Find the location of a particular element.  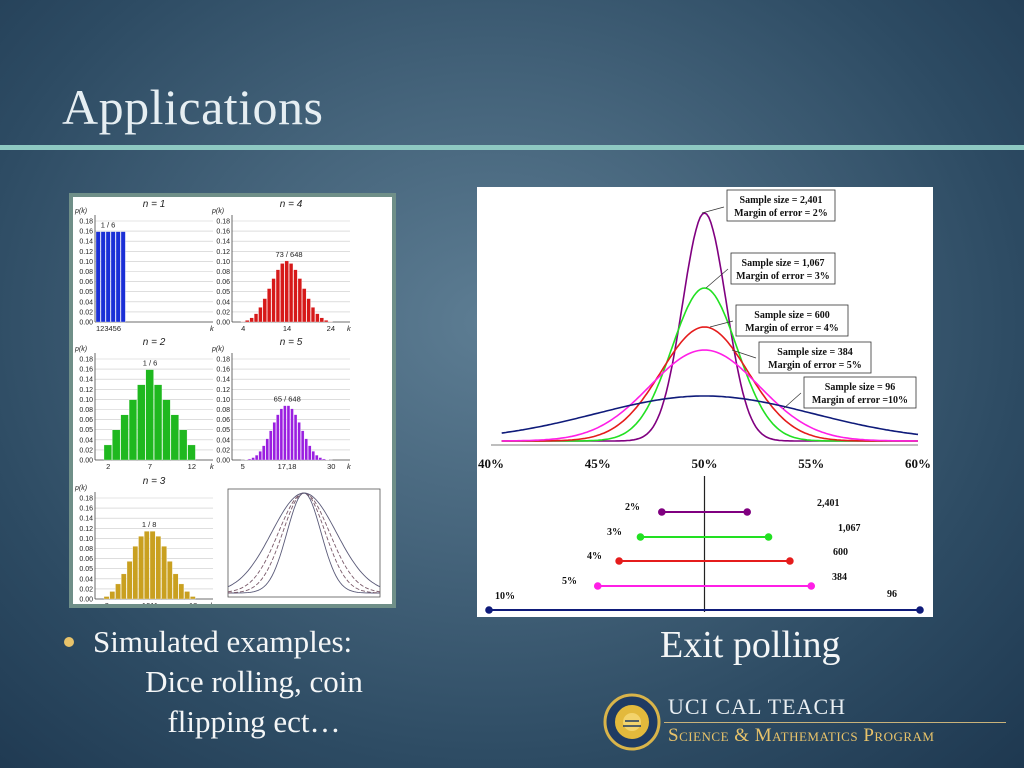

chart-title: n = 1 is located at coordinates (154, 204).